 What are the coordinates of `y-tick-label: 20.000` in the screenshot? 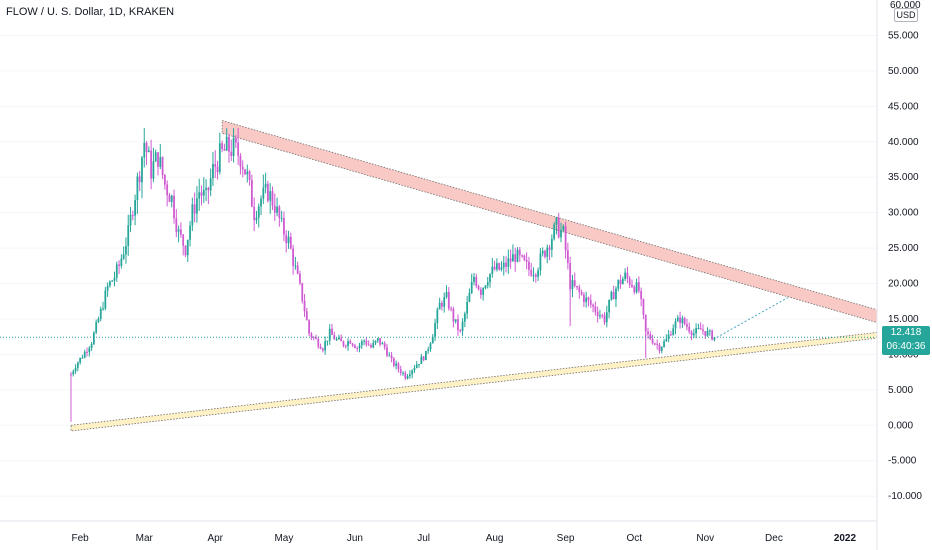 It's located at (903, 284).